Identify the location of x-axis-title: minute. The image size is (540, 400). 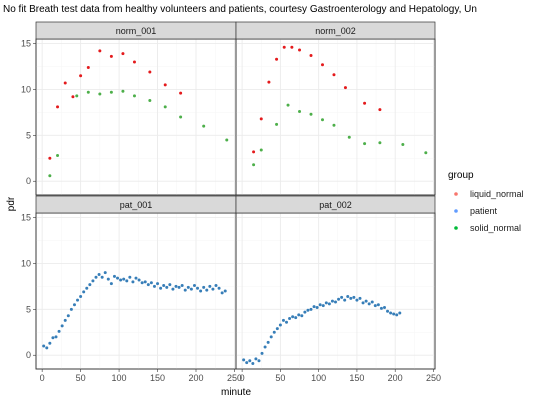
(236, 392).